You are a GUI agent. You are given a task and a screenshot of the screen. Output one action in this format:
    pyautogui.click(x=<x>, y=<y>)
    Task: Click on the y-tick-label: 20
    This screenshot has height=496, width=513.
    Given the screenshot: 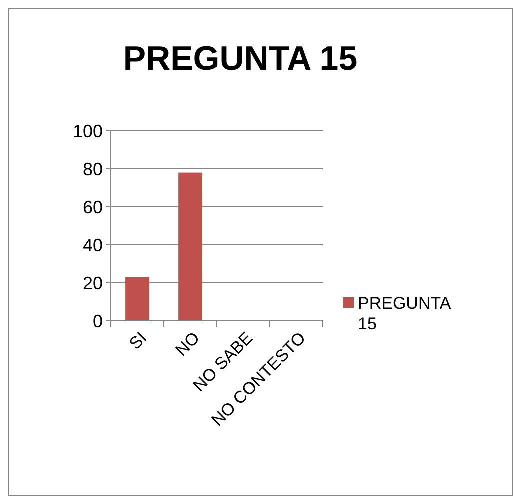 What is the action you would take?
    pyautogui.click(x=92, y=283)
    